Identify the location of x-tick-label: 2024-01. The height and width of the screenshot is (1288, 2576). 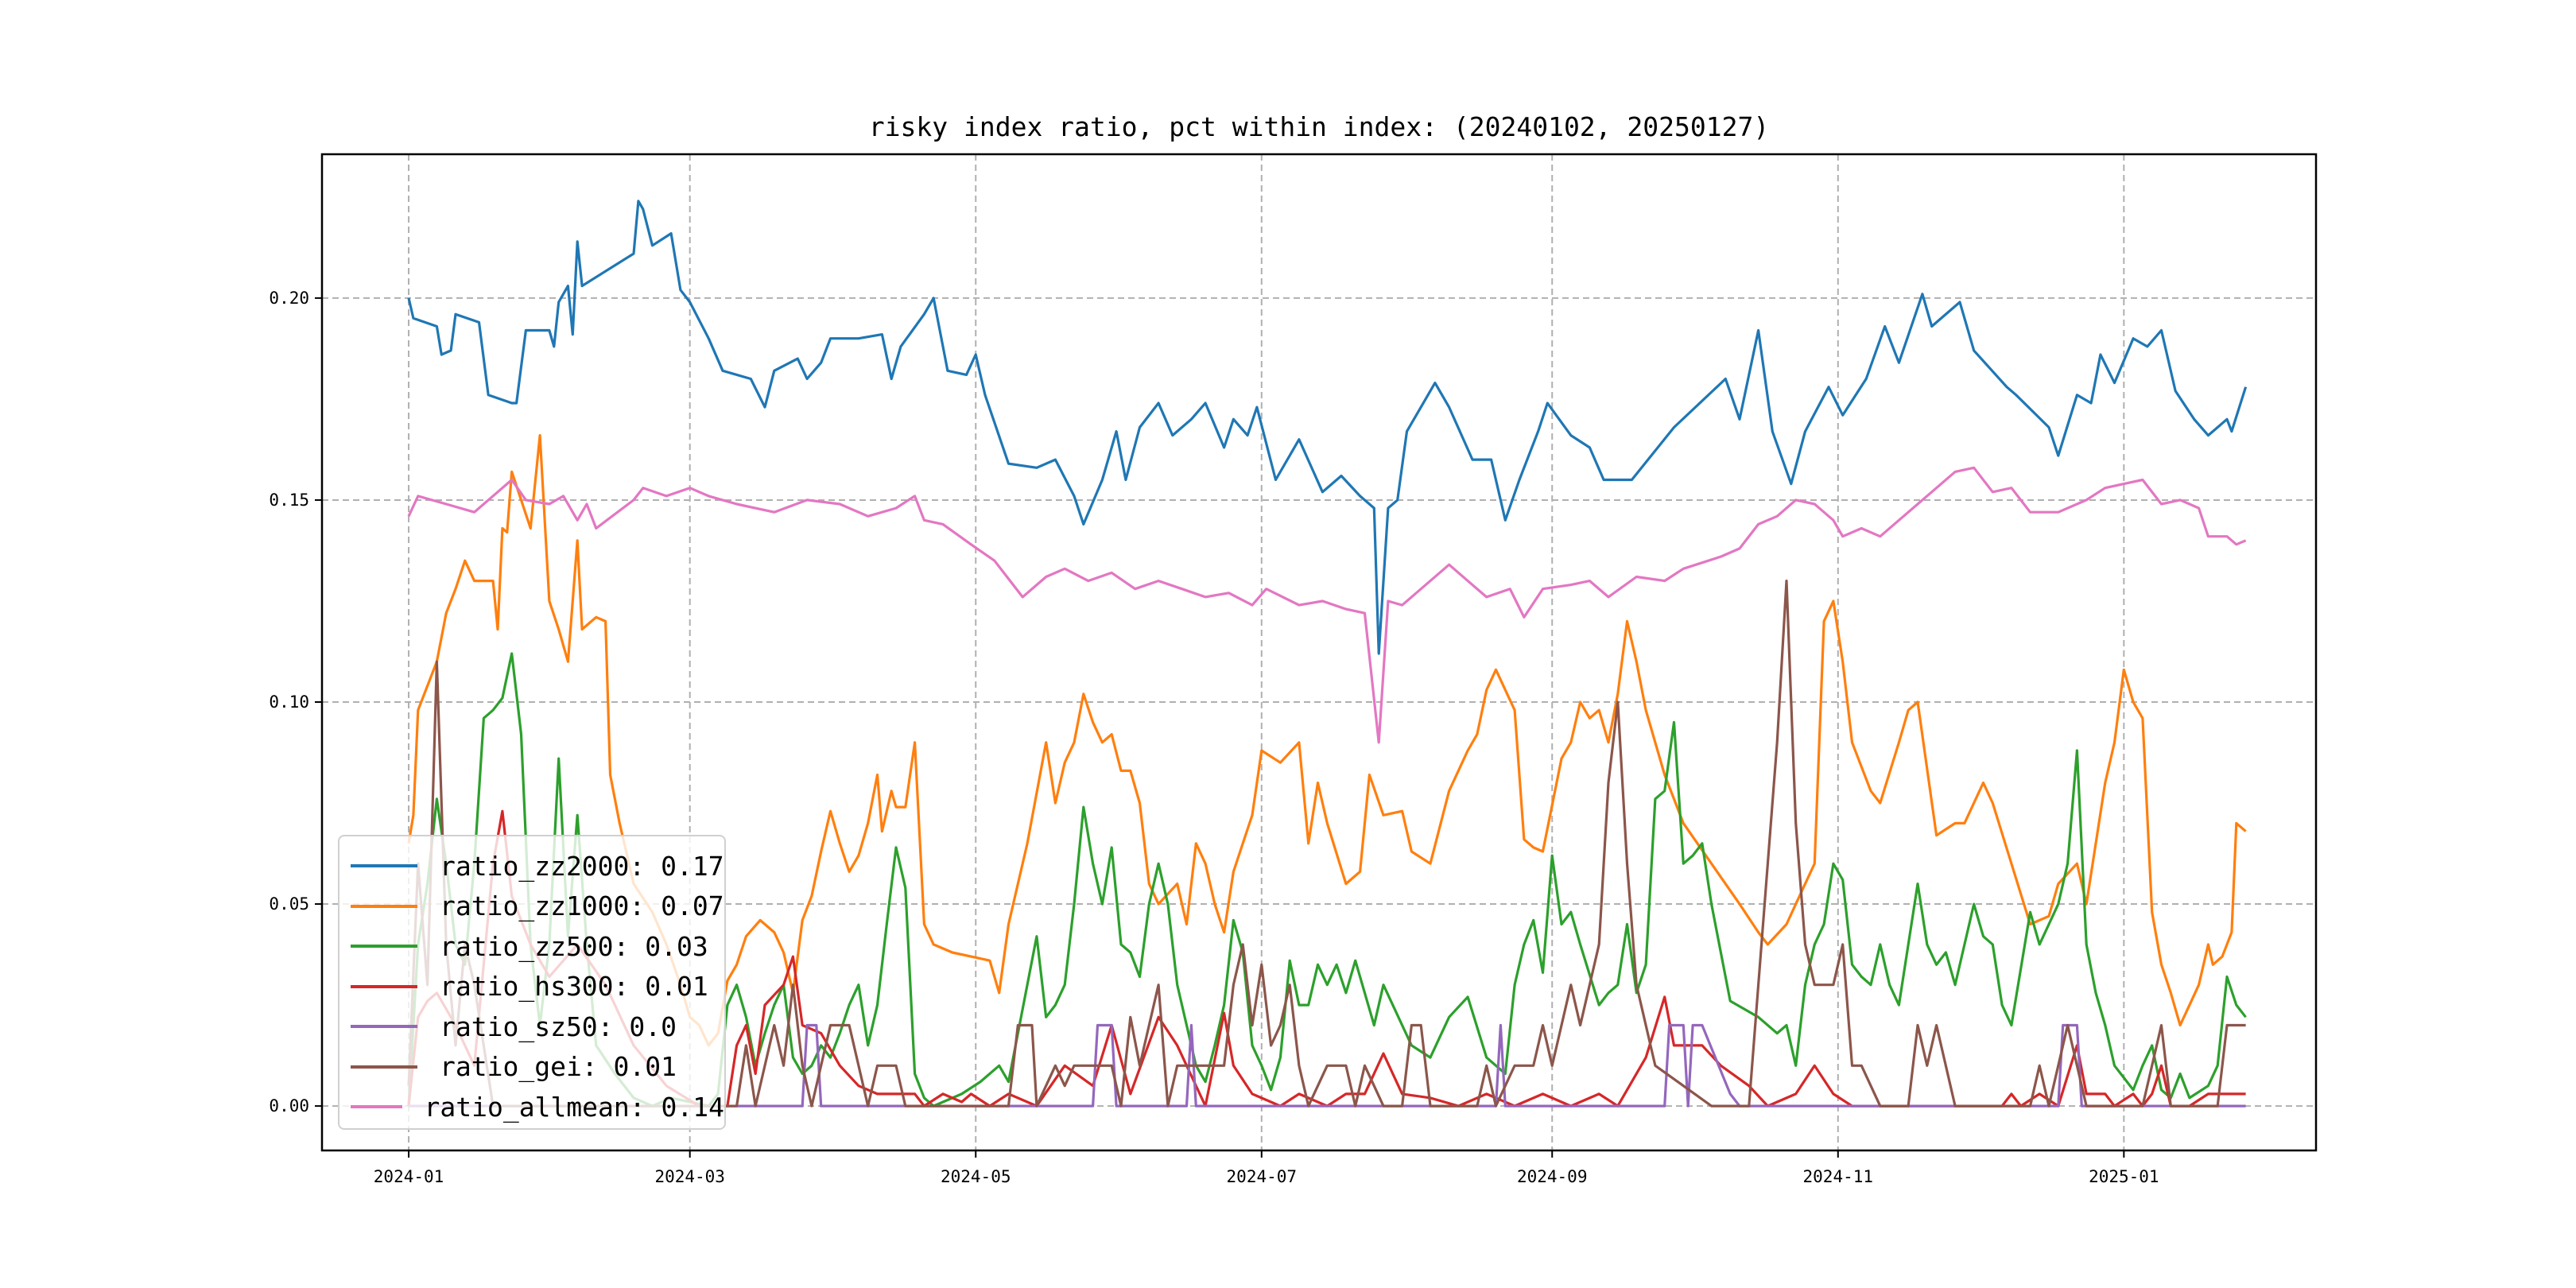
(409, 1176).